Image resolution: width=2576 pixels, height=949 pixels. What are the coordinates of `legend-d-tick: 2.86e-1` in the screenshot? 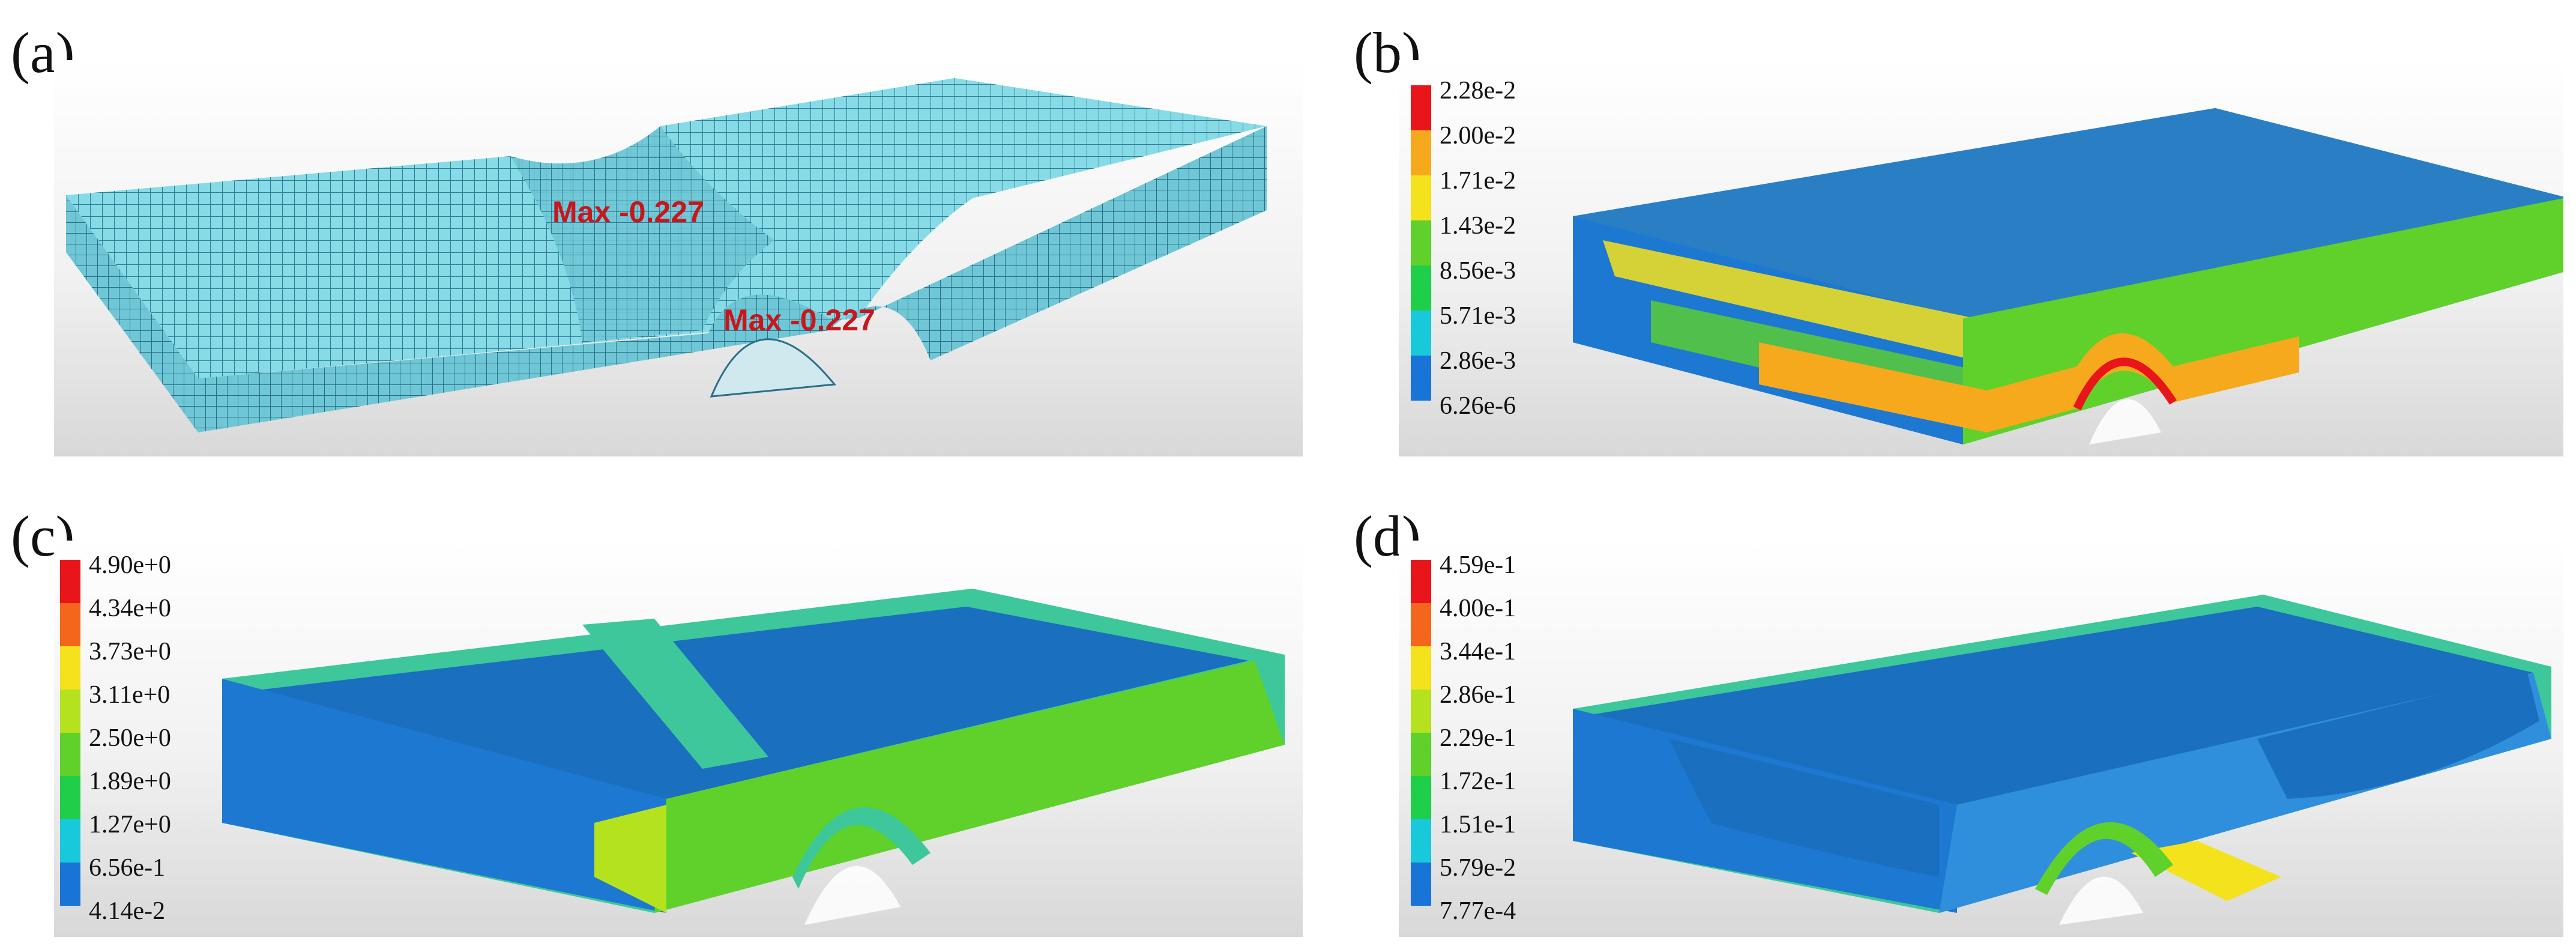 It's located at (1478, 695).